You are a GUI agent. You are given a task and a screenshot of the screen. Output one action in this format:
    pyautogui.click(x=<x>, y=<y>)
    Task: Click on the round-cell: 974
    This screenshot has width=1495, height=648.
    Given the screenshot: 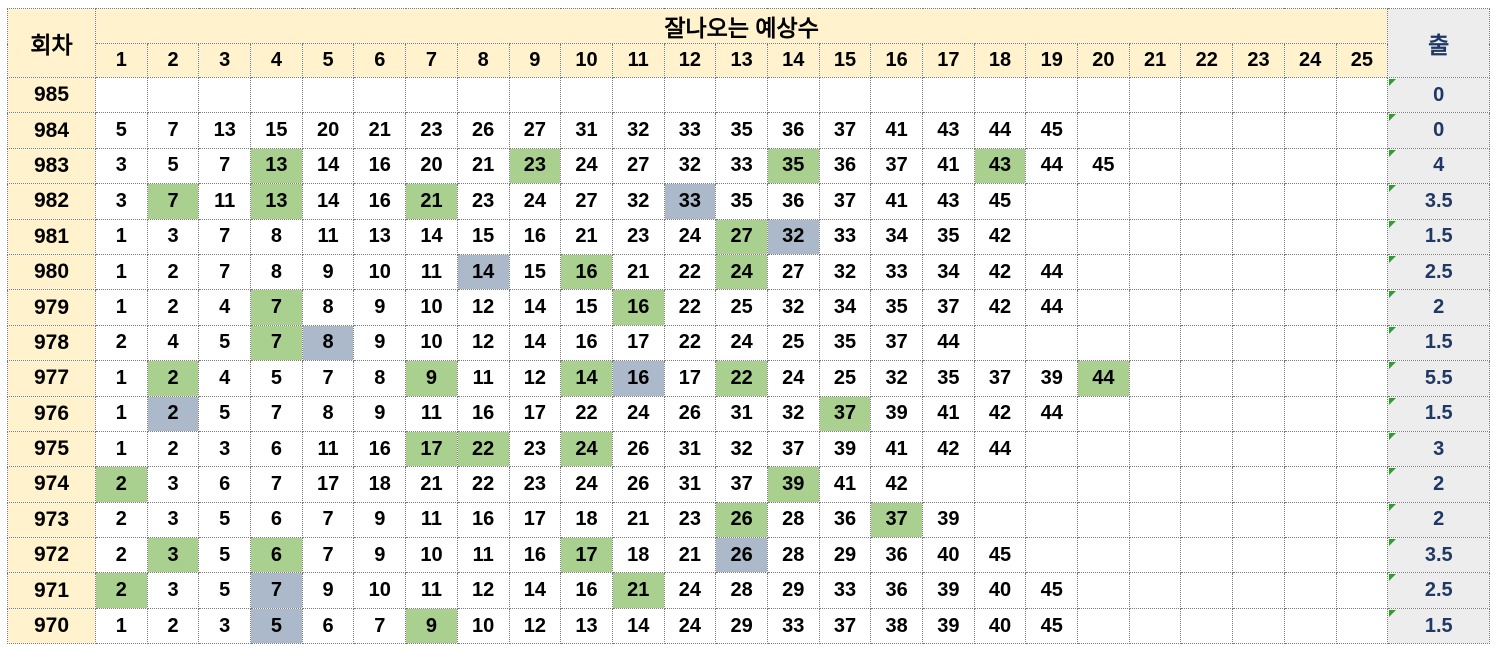 What is the action you would take?
    pyautogui.click(x=51, y=484)
    